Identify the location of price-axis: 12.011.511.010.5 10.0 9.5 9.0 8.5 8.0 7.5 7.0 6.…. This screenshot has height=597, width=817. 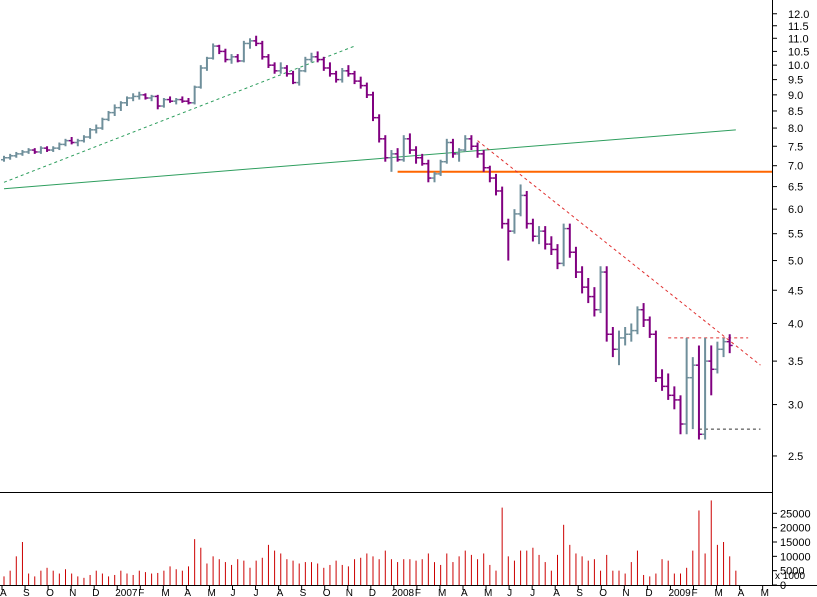
(790, 236).